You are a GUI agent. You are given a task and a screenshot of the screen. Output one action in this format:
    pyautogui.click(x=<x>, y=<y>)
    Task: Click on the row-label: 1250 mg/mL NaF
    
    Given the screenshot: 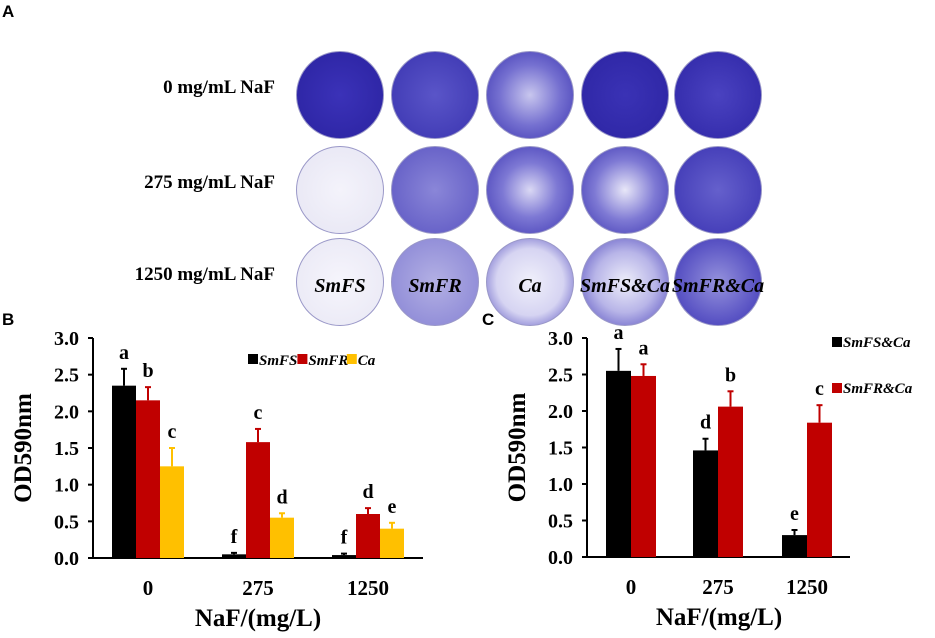 What is the action you would take?
    pyautogui.click(x=204, y=274)
    